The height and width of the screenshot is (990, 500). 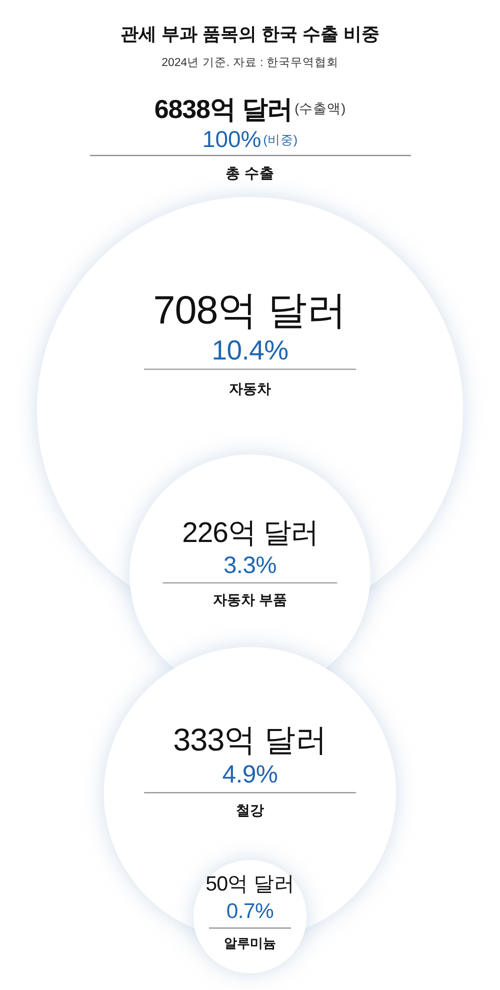 What do you see at coordinates (250, 775) in the screenshot?
I see `data-label: 4.9%` at bounding box center [250, 775].